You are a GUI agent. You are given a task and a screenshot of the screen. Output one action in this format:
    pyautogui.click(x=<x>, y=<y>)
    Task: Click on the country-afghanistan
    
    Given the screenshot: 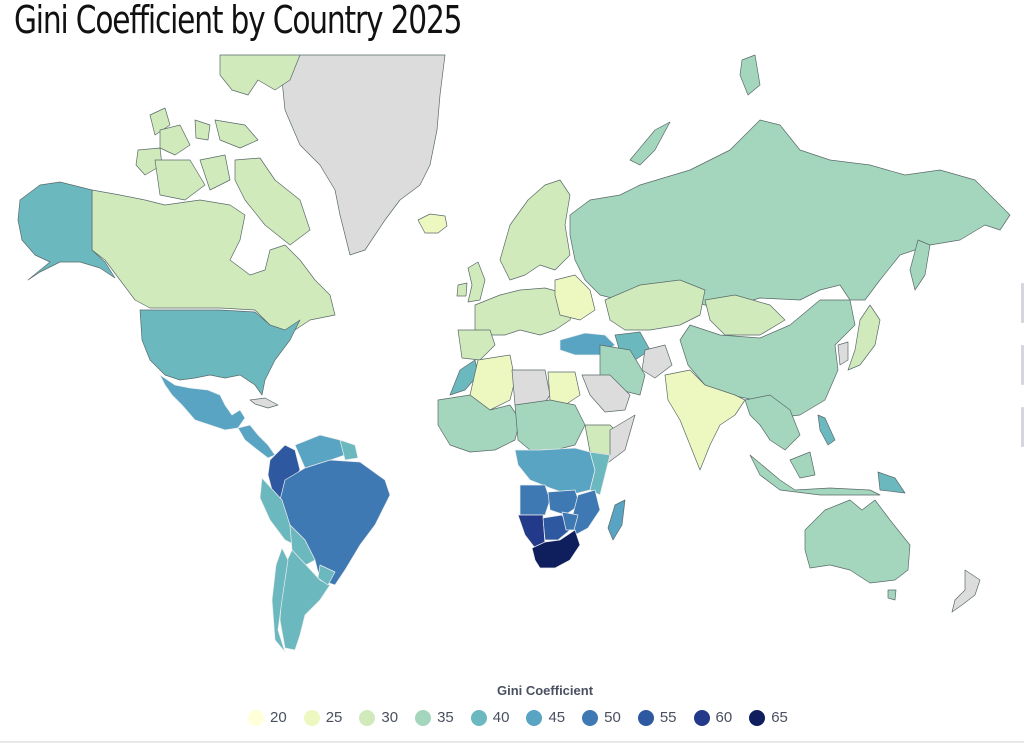 What is the action you would take?
    pyautogui.click(x=657, y=361)
    